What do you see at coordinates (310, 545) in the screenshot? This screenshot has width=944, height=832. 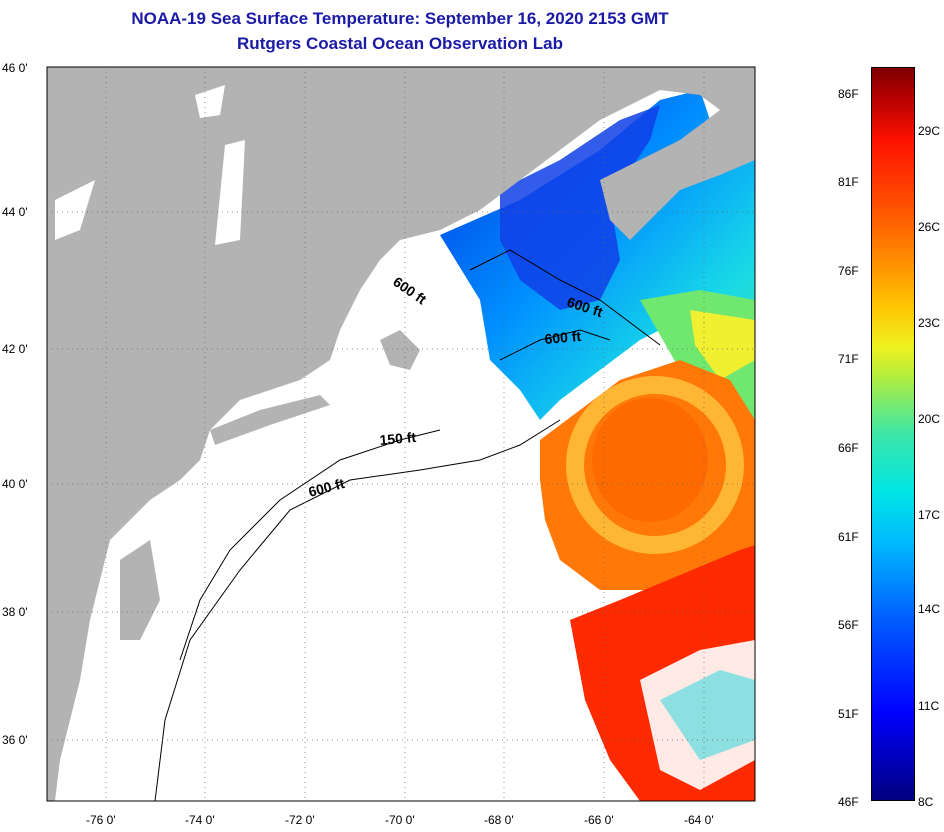 I see `contour-150ft` at bounding box center [310, 545].